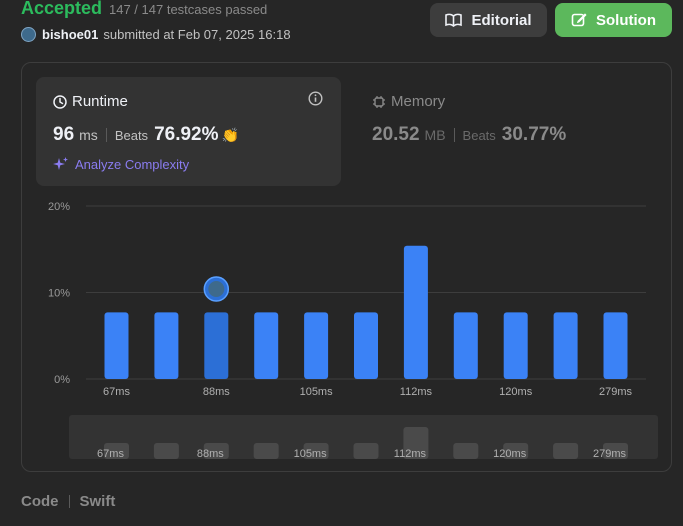 The image size is (683, 526). What do you see at coordinates (626, 20) in the screenshot?
I see `solution-label: Solution` at bounding box center [626, 20].